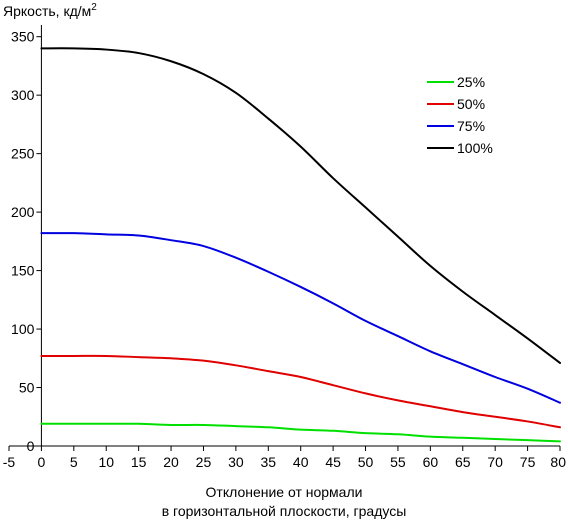 This screenshot has width=568, height=520. I want to click on x-tick-label: 0, so click(42, 462).